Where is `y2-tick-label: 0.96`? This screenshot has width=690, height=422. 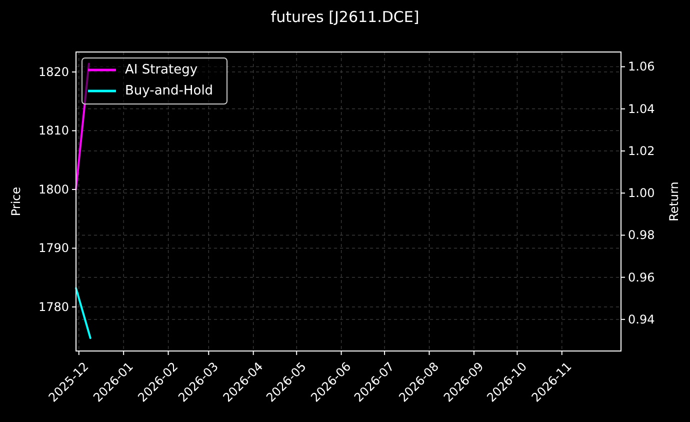 y2-tick-label: 0.96 is located at coordinates (641, 277).